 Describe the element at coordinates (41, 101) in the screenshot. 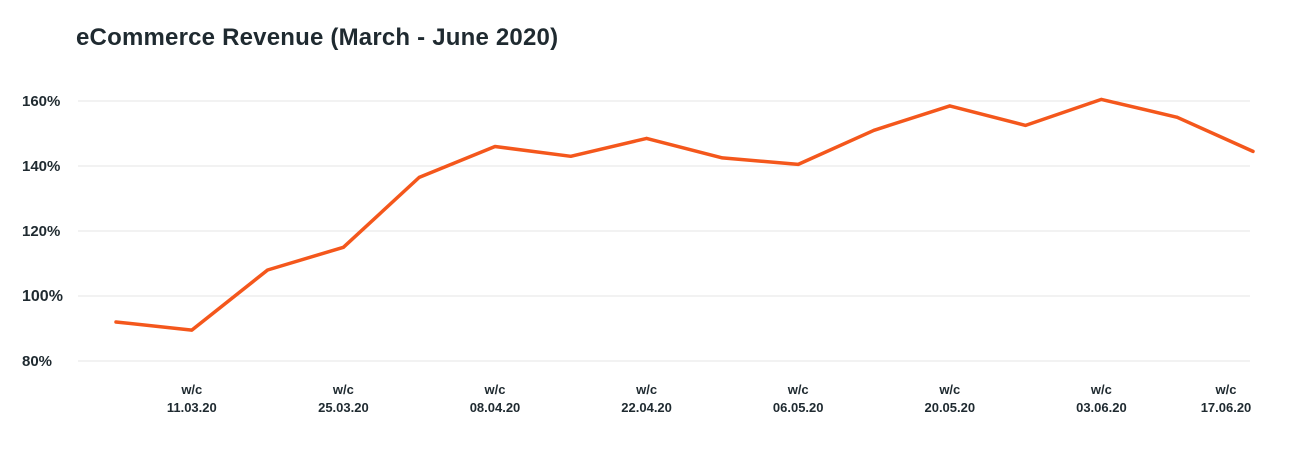

I see `y-tick-label: 160%` at that location.